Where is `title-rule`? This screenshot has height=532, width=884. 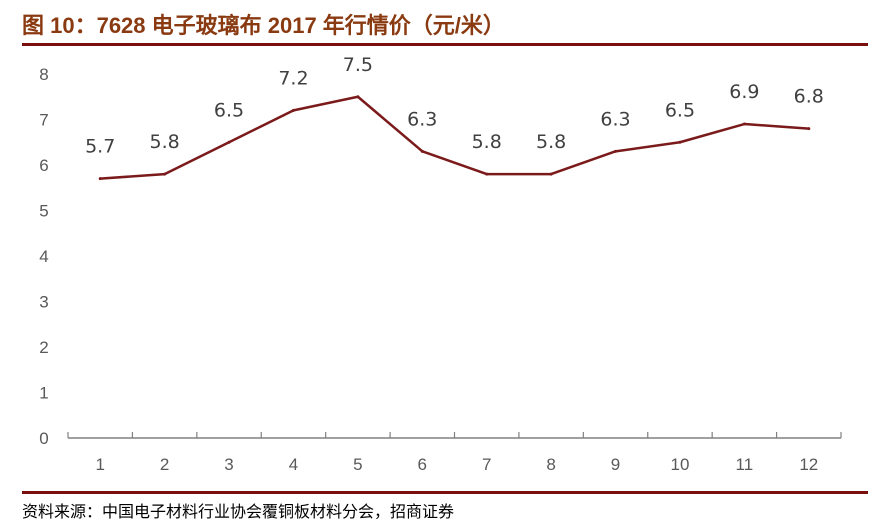
title-rule is located at coordinates (445, 44).